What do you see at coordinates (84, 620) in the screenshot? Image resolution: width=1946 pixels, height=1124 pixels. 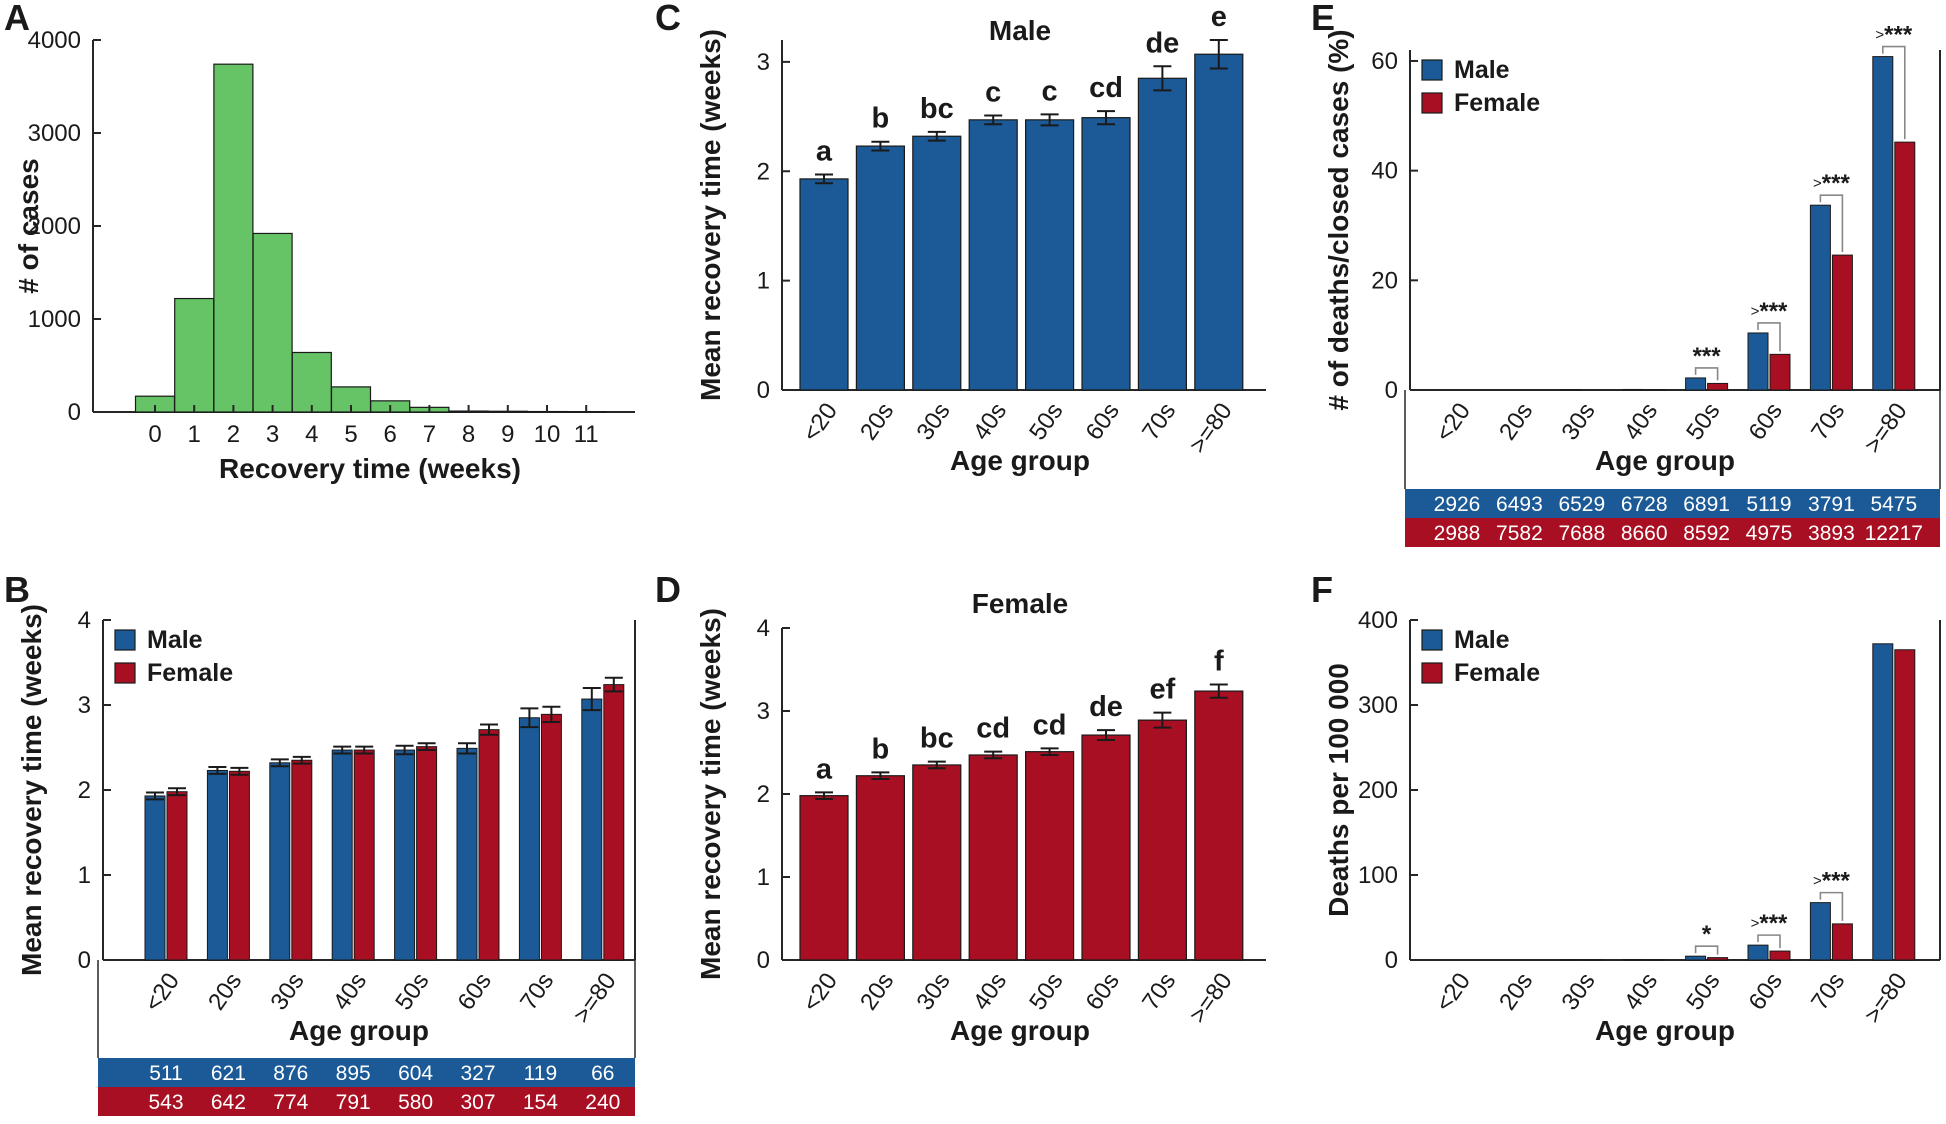 I see `y-tick-label: 4` at bounding box center [84, 620].